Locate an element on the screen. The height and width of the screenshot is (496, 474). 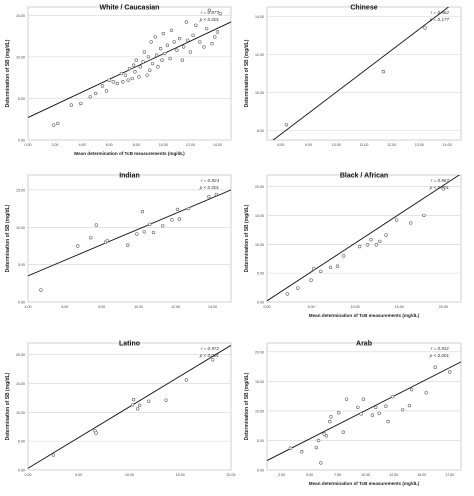
x-tick-label: 20.00 is located at coordinates (231, 475).